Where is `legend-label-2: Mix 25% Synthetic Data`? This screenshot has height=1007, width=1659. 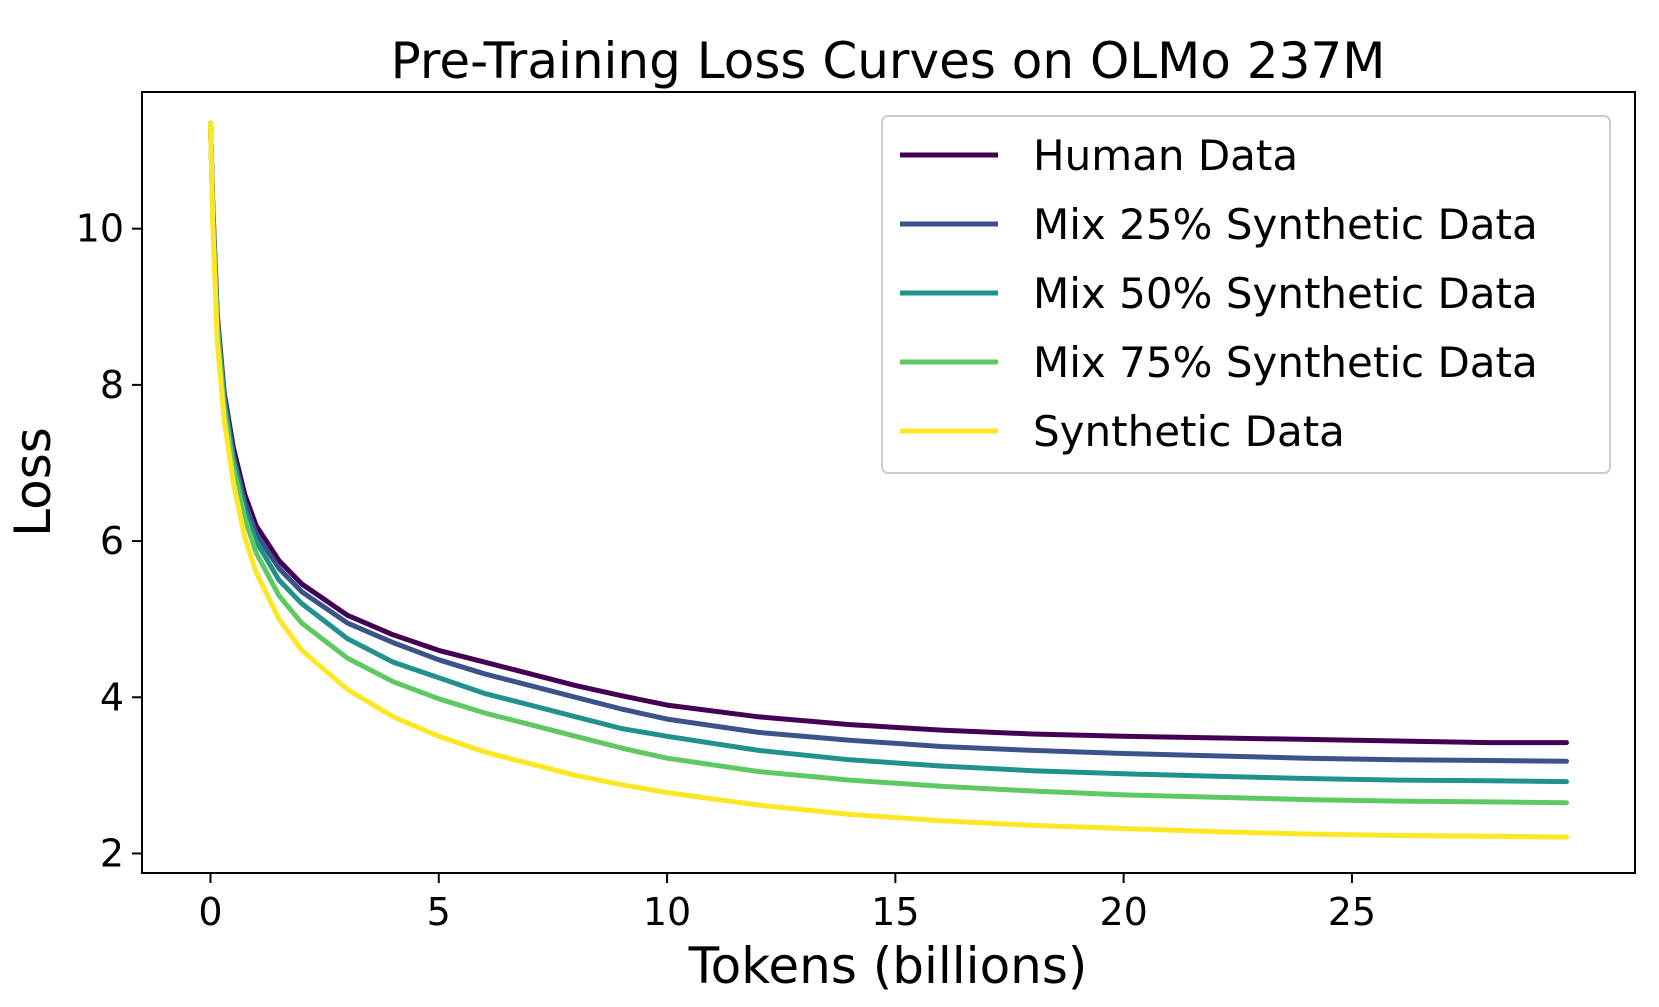 legend-label-2: Mix 25% Synthetic Data is located at coordinates (1285, 224).